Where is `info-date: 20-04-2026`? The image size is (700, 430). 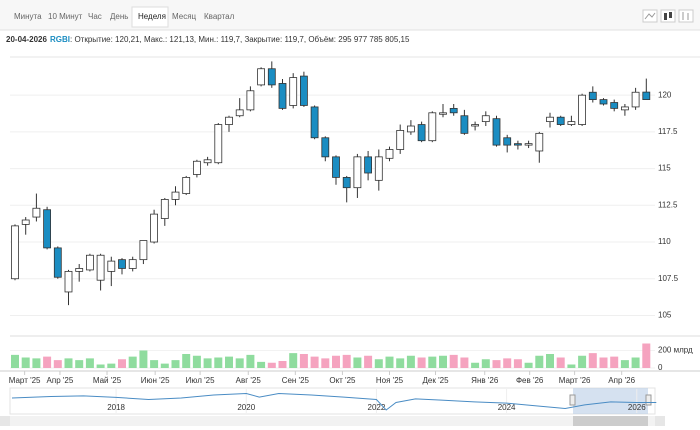 info-date: 20-04-2026 is located at coordinates (26, 39).